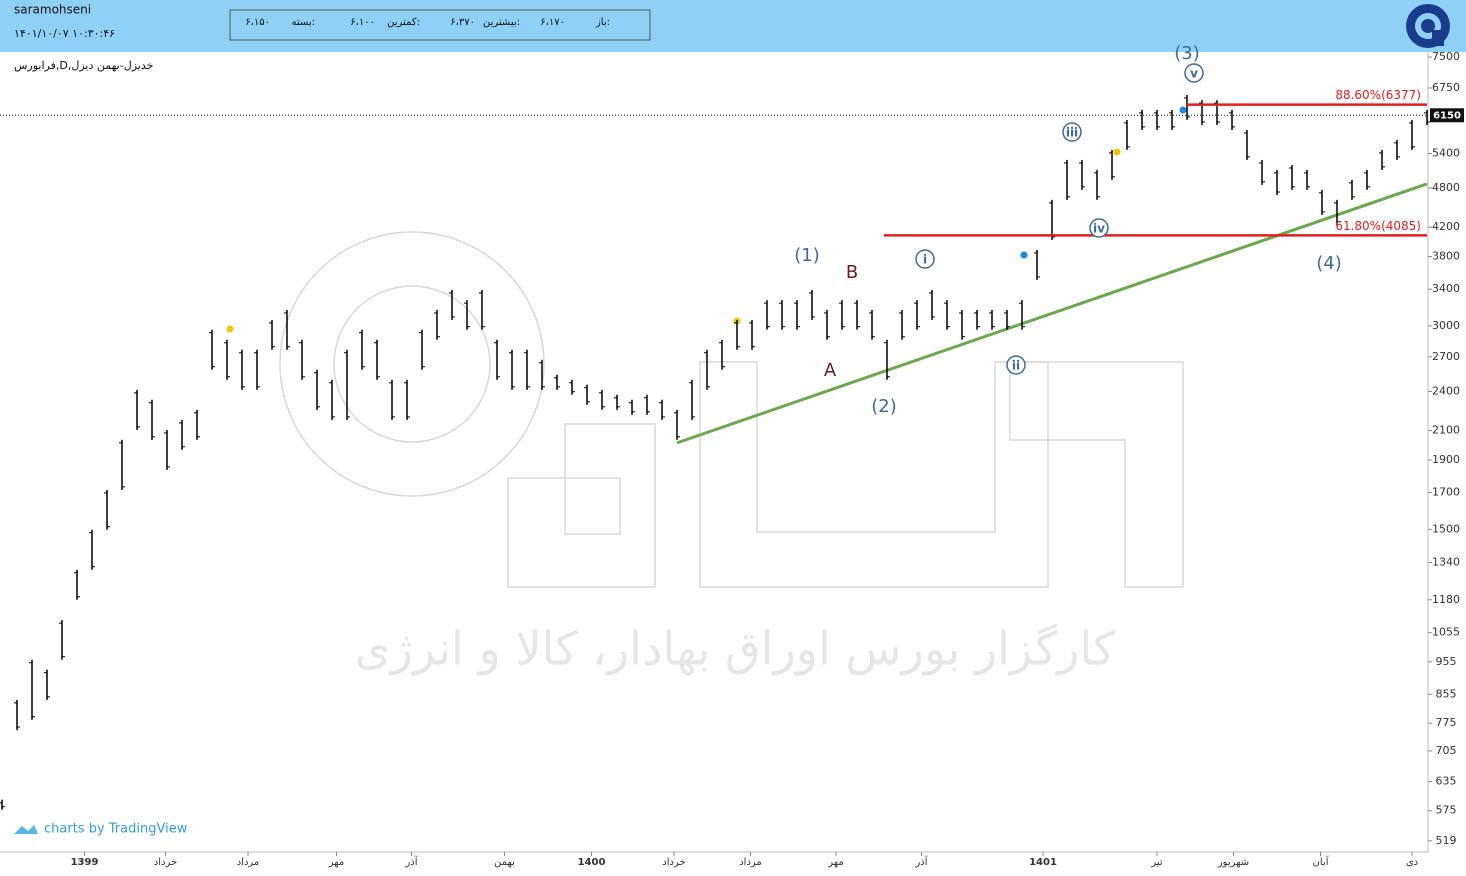 This screenshot has height=876, width=1466. I want to click on wave-label: (3), so click(1187, 53).